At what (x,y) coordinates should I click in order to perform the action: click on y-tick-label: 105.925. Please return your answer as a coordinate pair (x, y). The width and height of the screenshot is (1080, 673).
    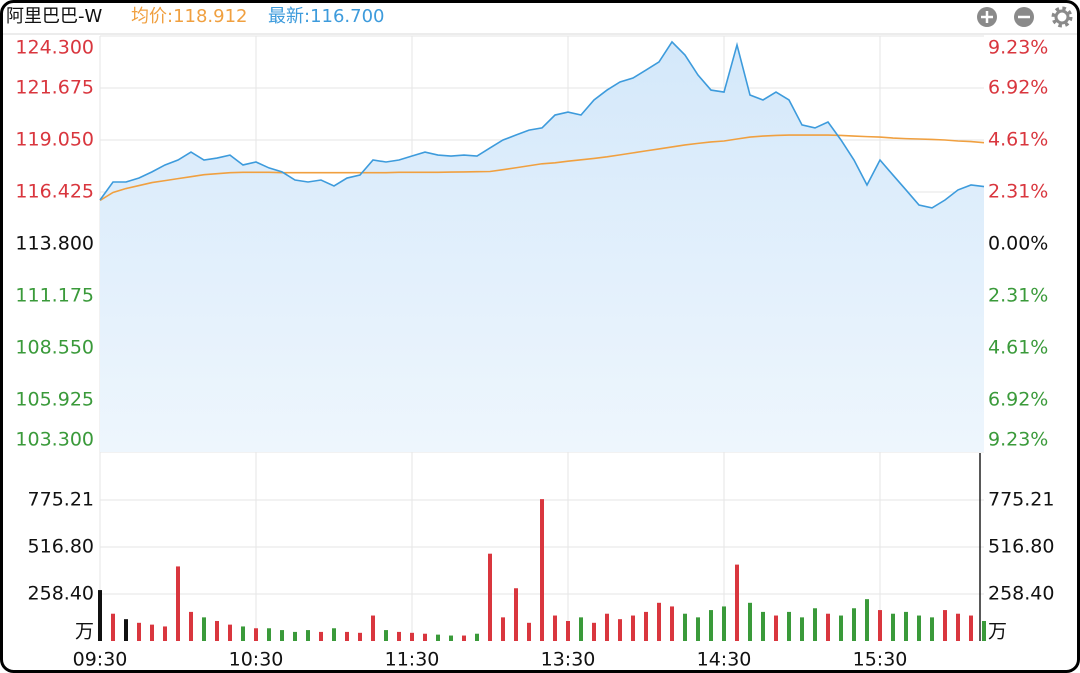
    Looking at the image, I should click on (54, 400).